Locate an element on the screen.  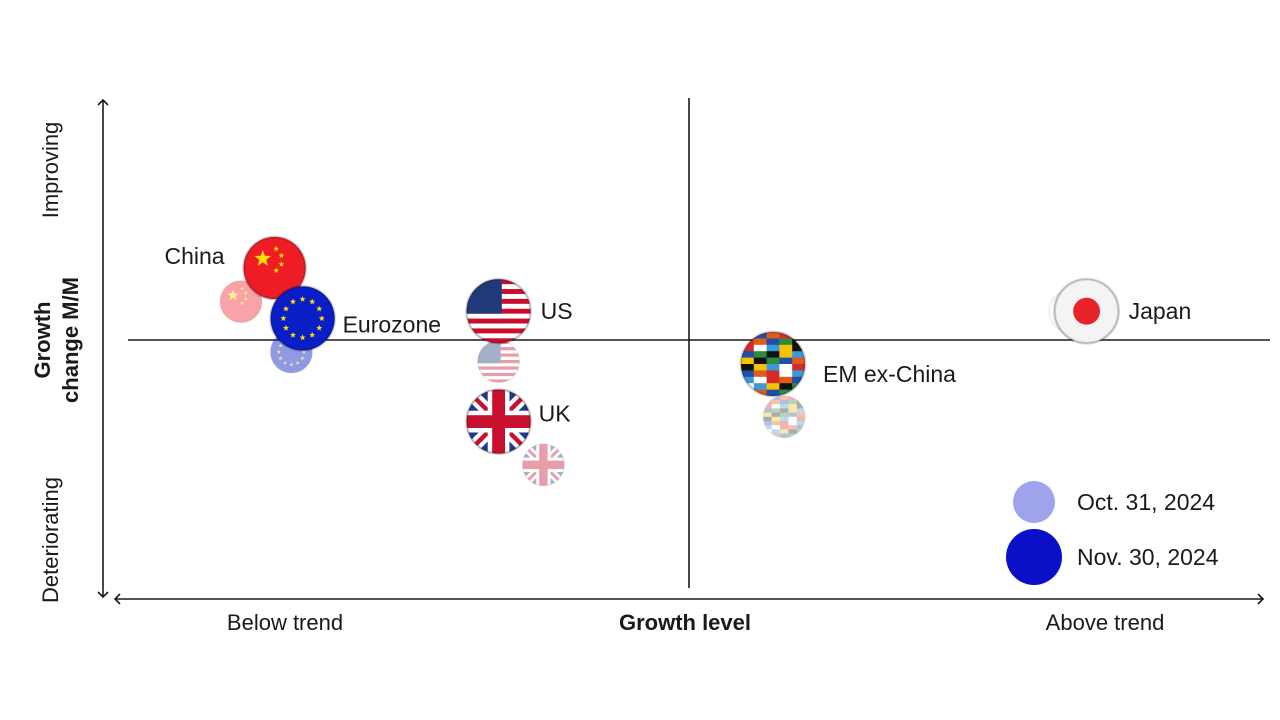
x-low-label: Below trend is located at coordinates (285, 622).